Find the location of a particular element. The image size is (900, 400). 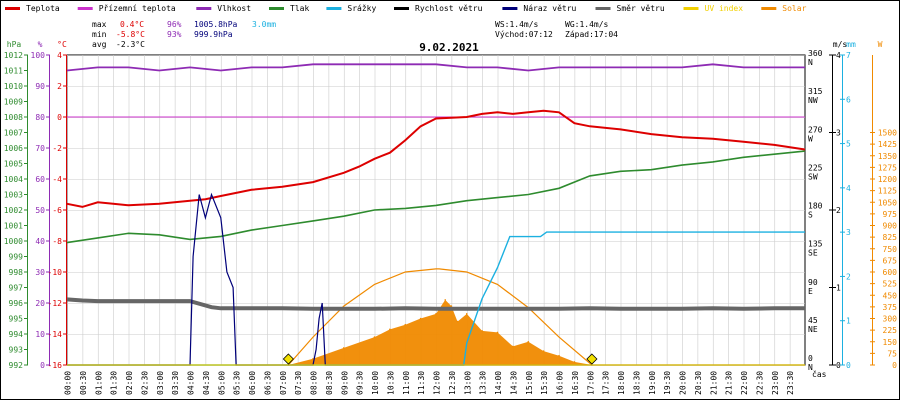

direction-label: W is located at coordinates (810, 138).